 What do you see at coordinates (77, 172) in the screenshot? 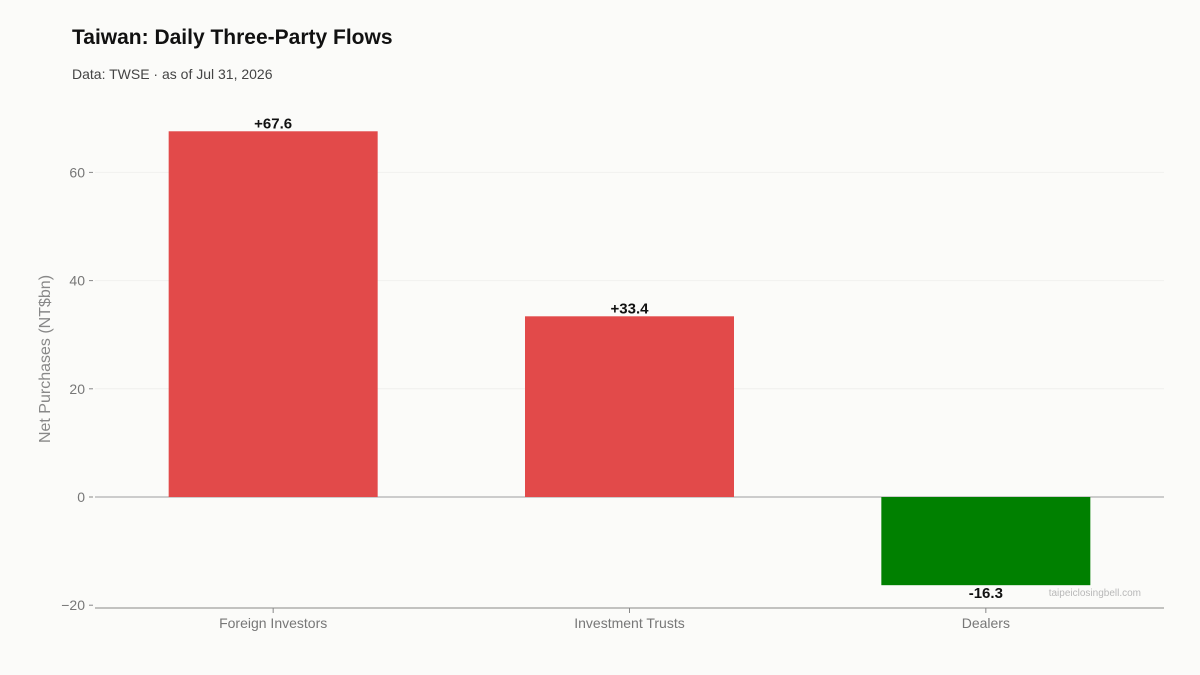
I see `y-tick-label: 60` at bounding box center [77, 172].